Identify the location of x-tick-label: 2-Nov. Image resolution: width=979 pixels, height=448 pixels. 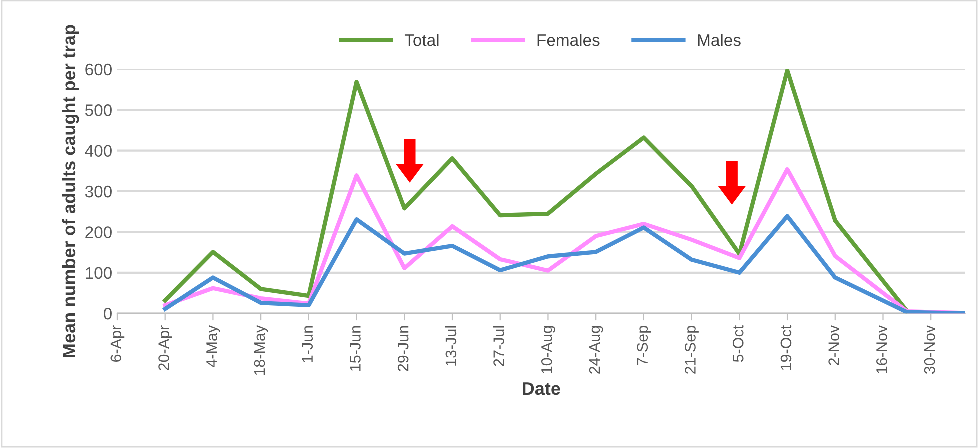
(834, 345).